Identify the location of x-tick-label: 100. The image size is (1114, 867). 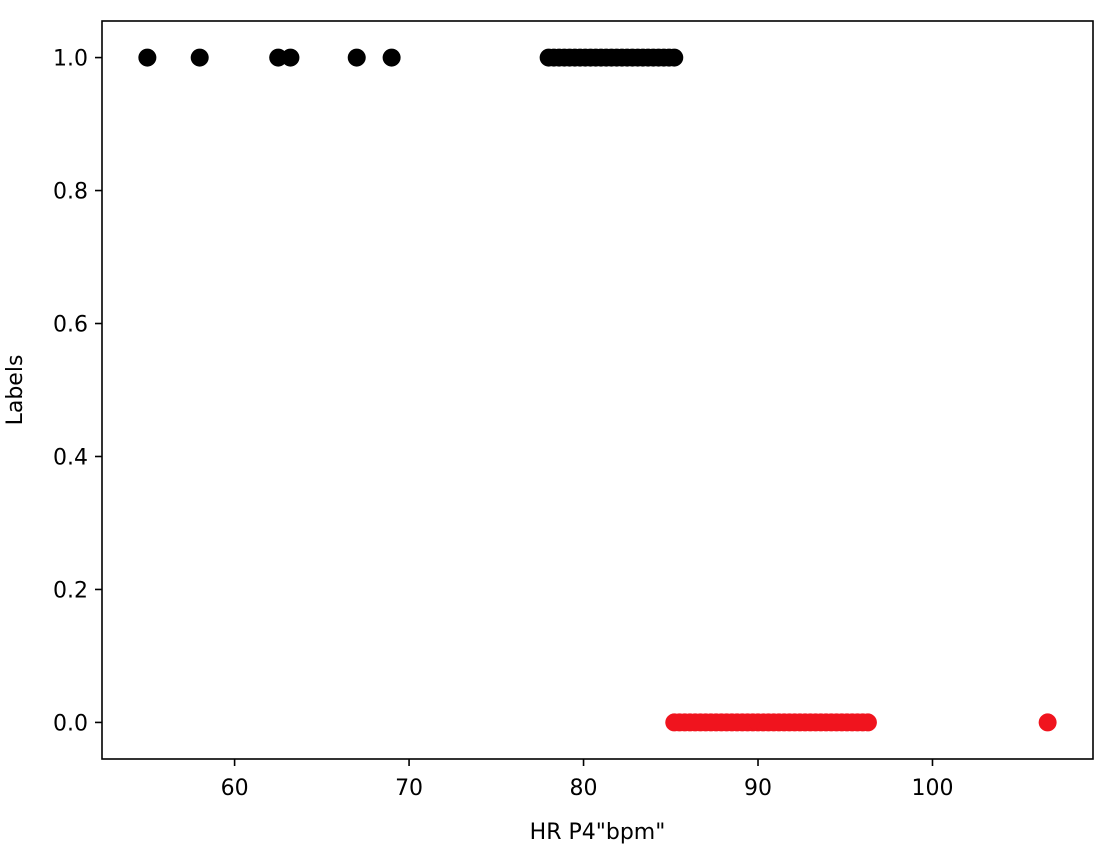
(932, 788).